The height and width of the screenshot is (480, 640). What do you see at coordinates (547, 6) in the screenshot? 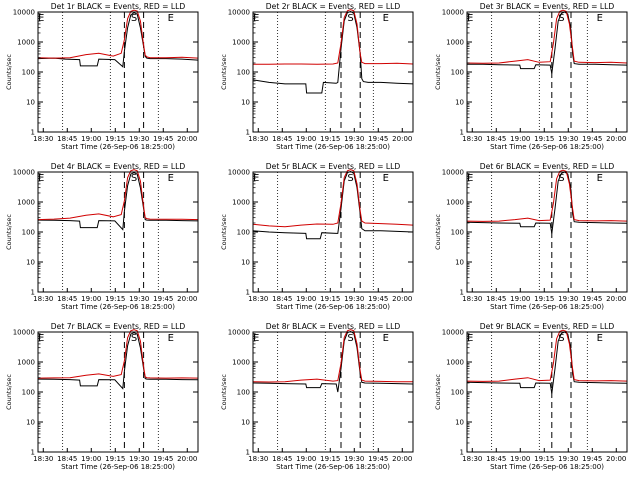
I see `chart-title: Det 3r BLACK = Events, RED = LLD` at bounding box center [547, 6].